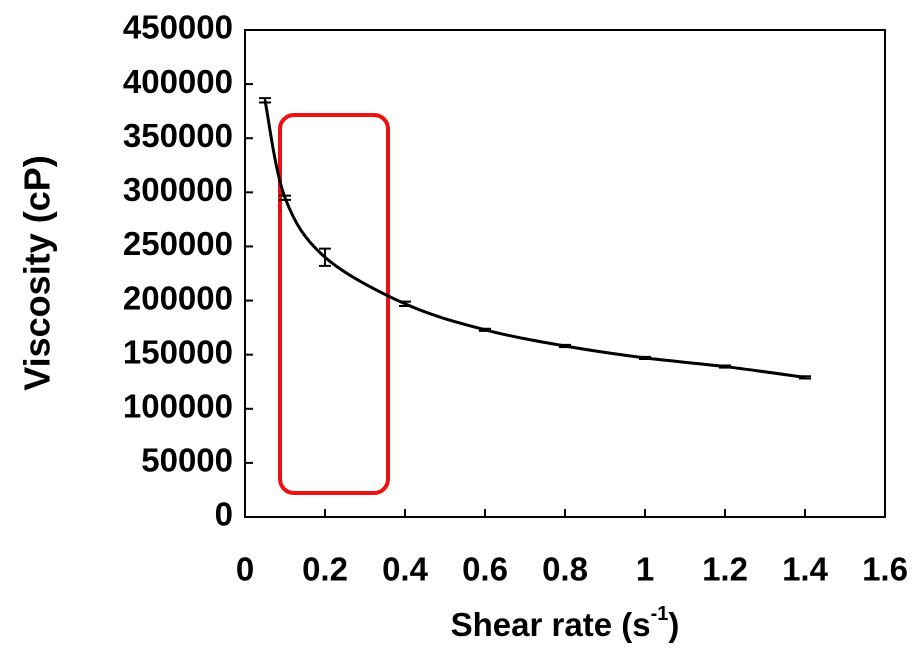 This screenshot has width=924, height=650. Describe the element at coordinates (178, 243) in the screenshot. I see `y-tick-label: 250000` at that location.